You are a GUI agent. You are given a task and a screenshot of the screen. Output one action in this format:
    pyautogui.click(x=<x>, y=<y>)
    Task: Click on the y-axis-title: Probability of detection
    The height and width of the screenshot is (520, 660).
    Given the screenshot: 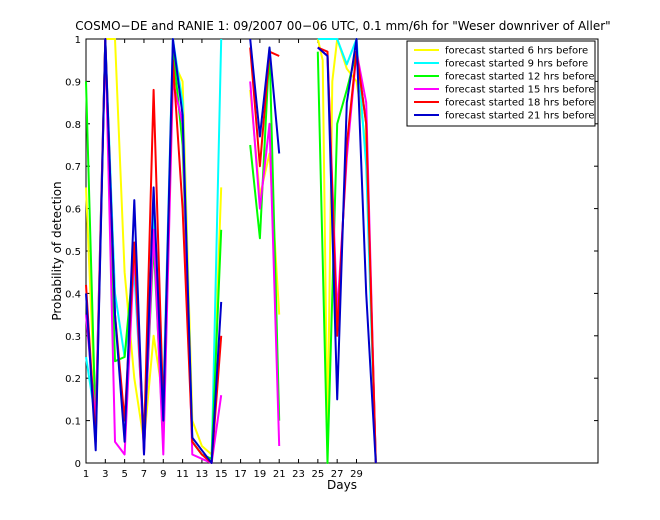 What is the action you would take?
    pyautogui.click(x=57, y=250)
    